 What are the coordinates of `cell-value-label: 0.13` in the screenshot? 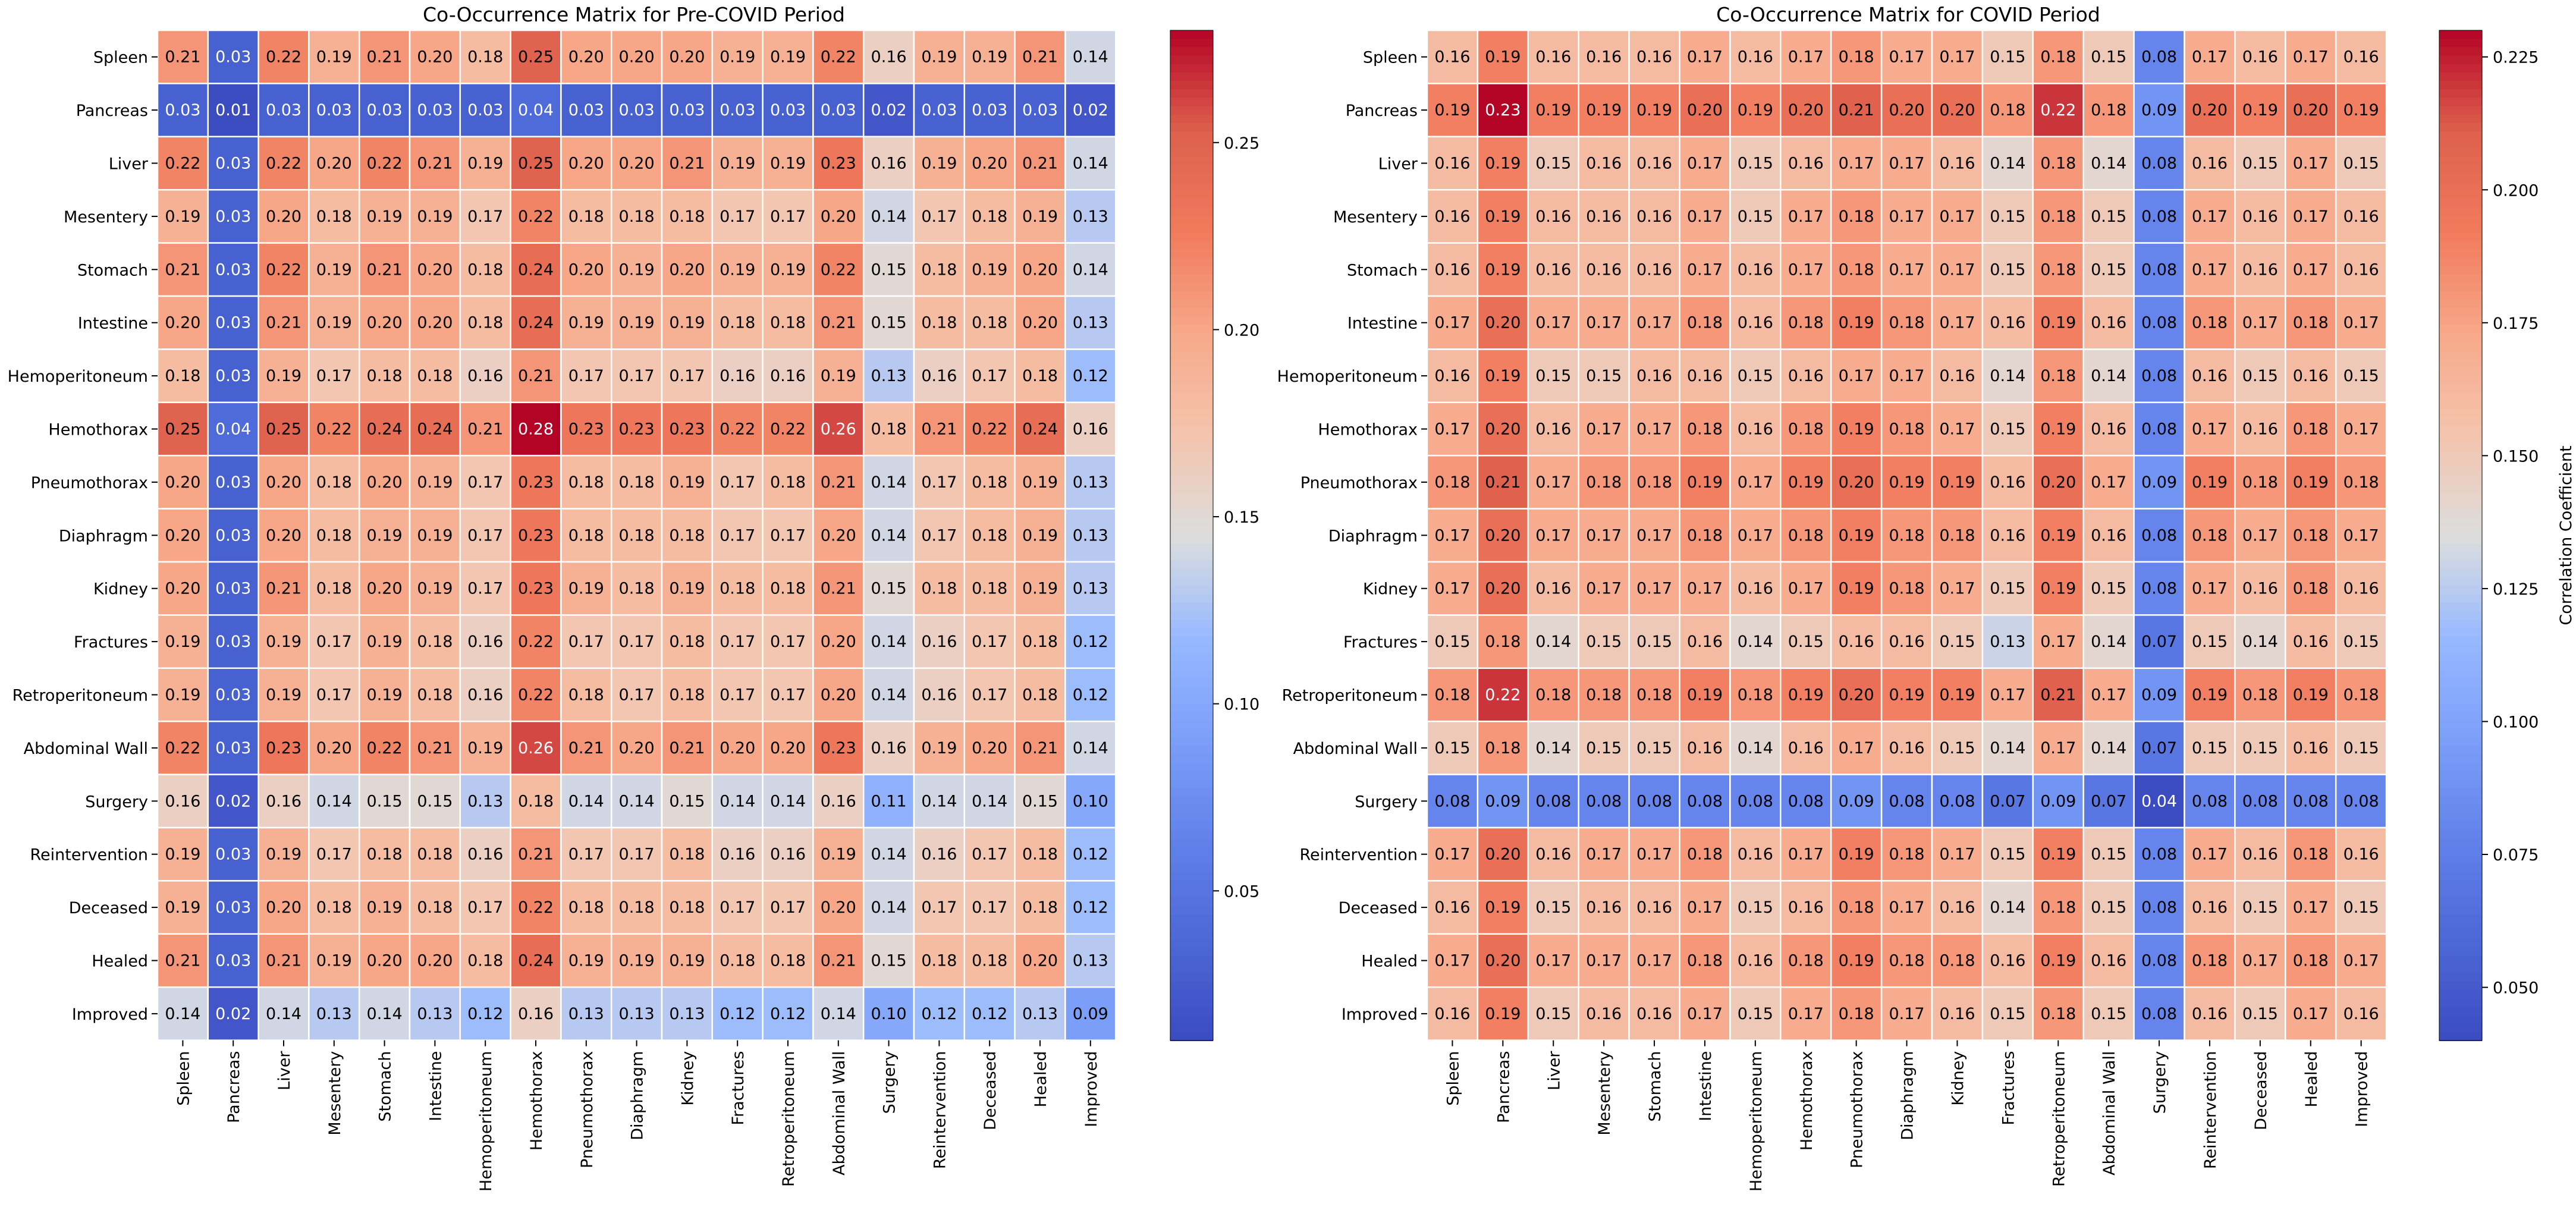 It's located at (2007, 642).